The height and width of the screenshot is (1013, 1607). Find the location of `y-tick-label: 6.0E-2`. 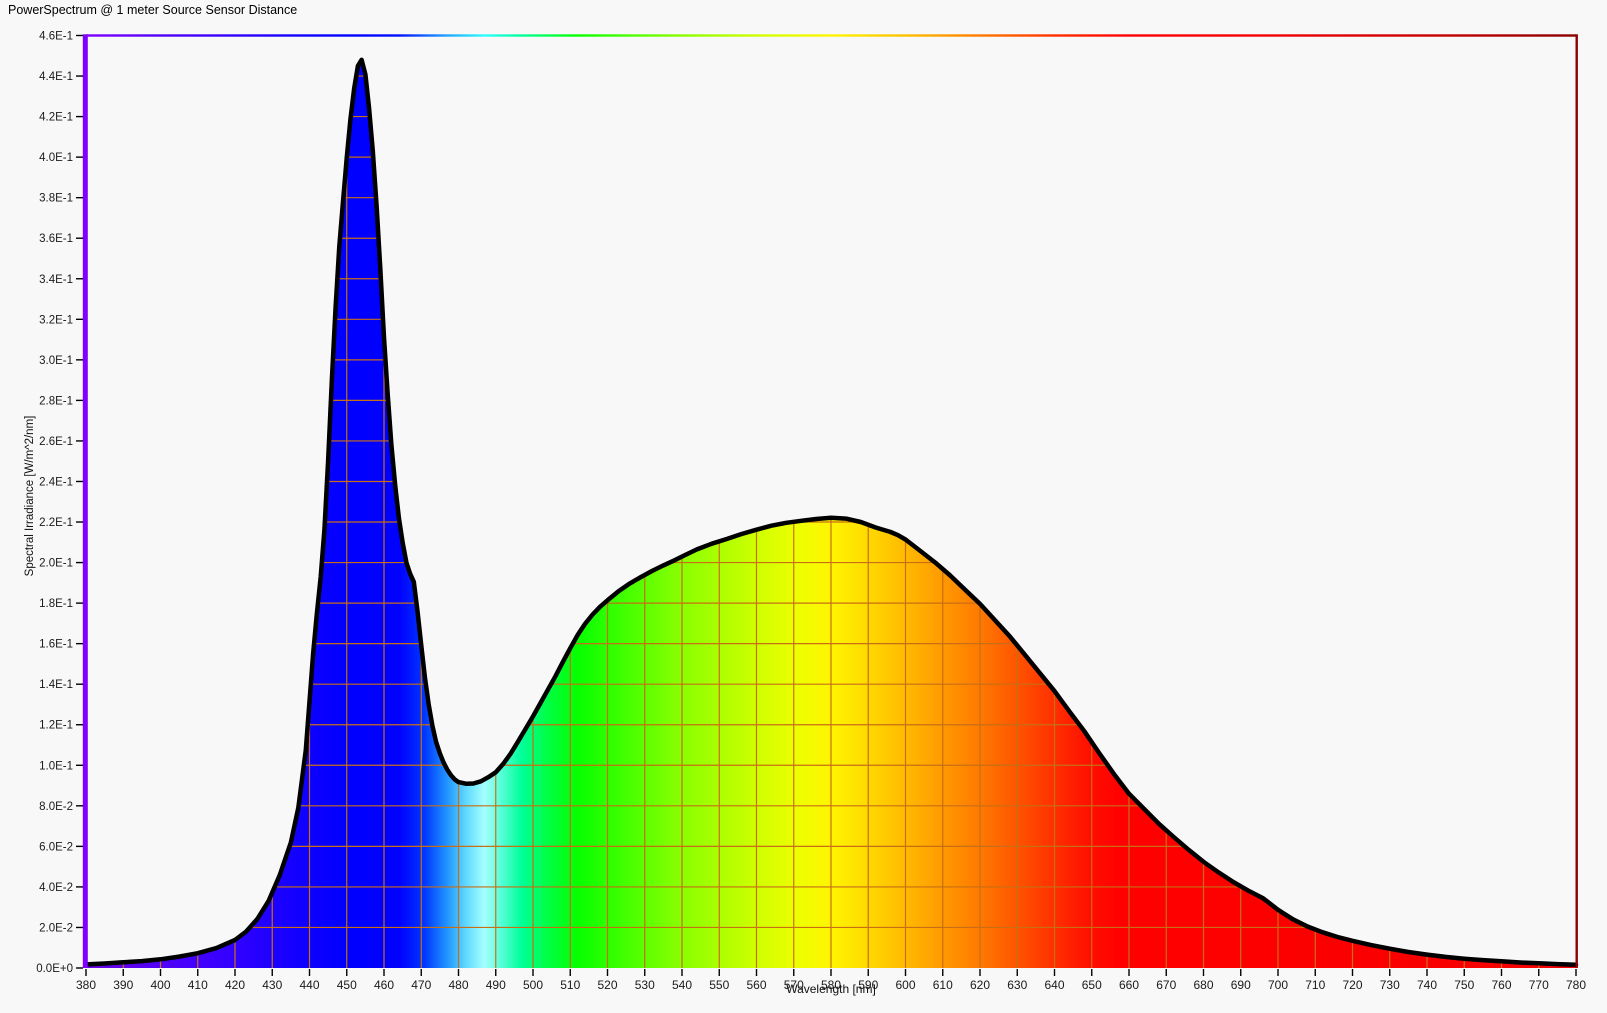

y-tick-label: 6.0E-2 is located at coordinates (56, 847).